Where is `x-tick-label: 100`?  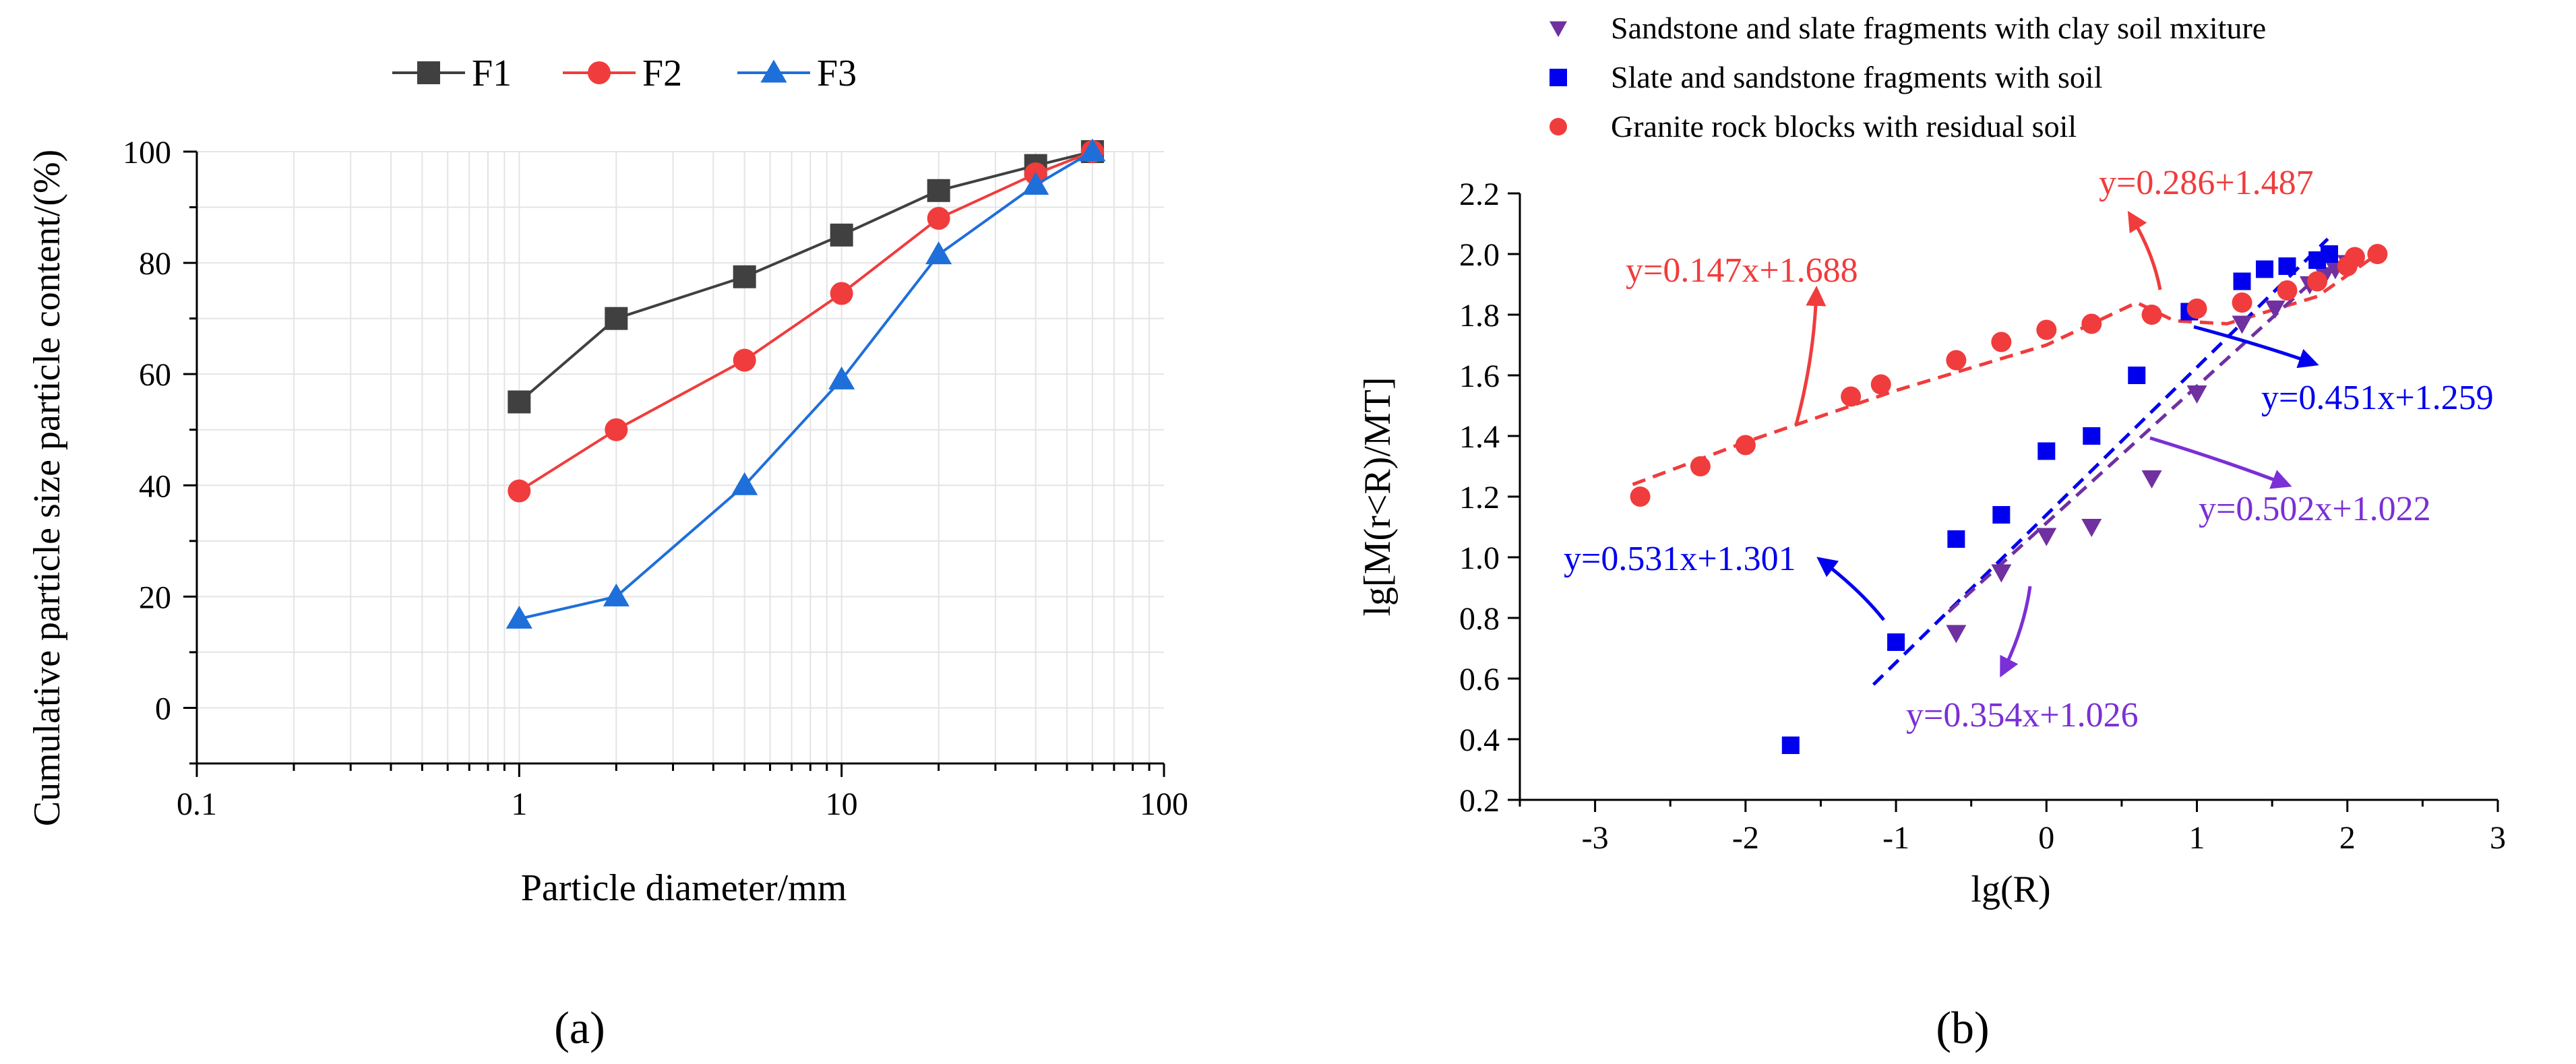 x-tick-label: 100 is located at coordinates (1164, 804).